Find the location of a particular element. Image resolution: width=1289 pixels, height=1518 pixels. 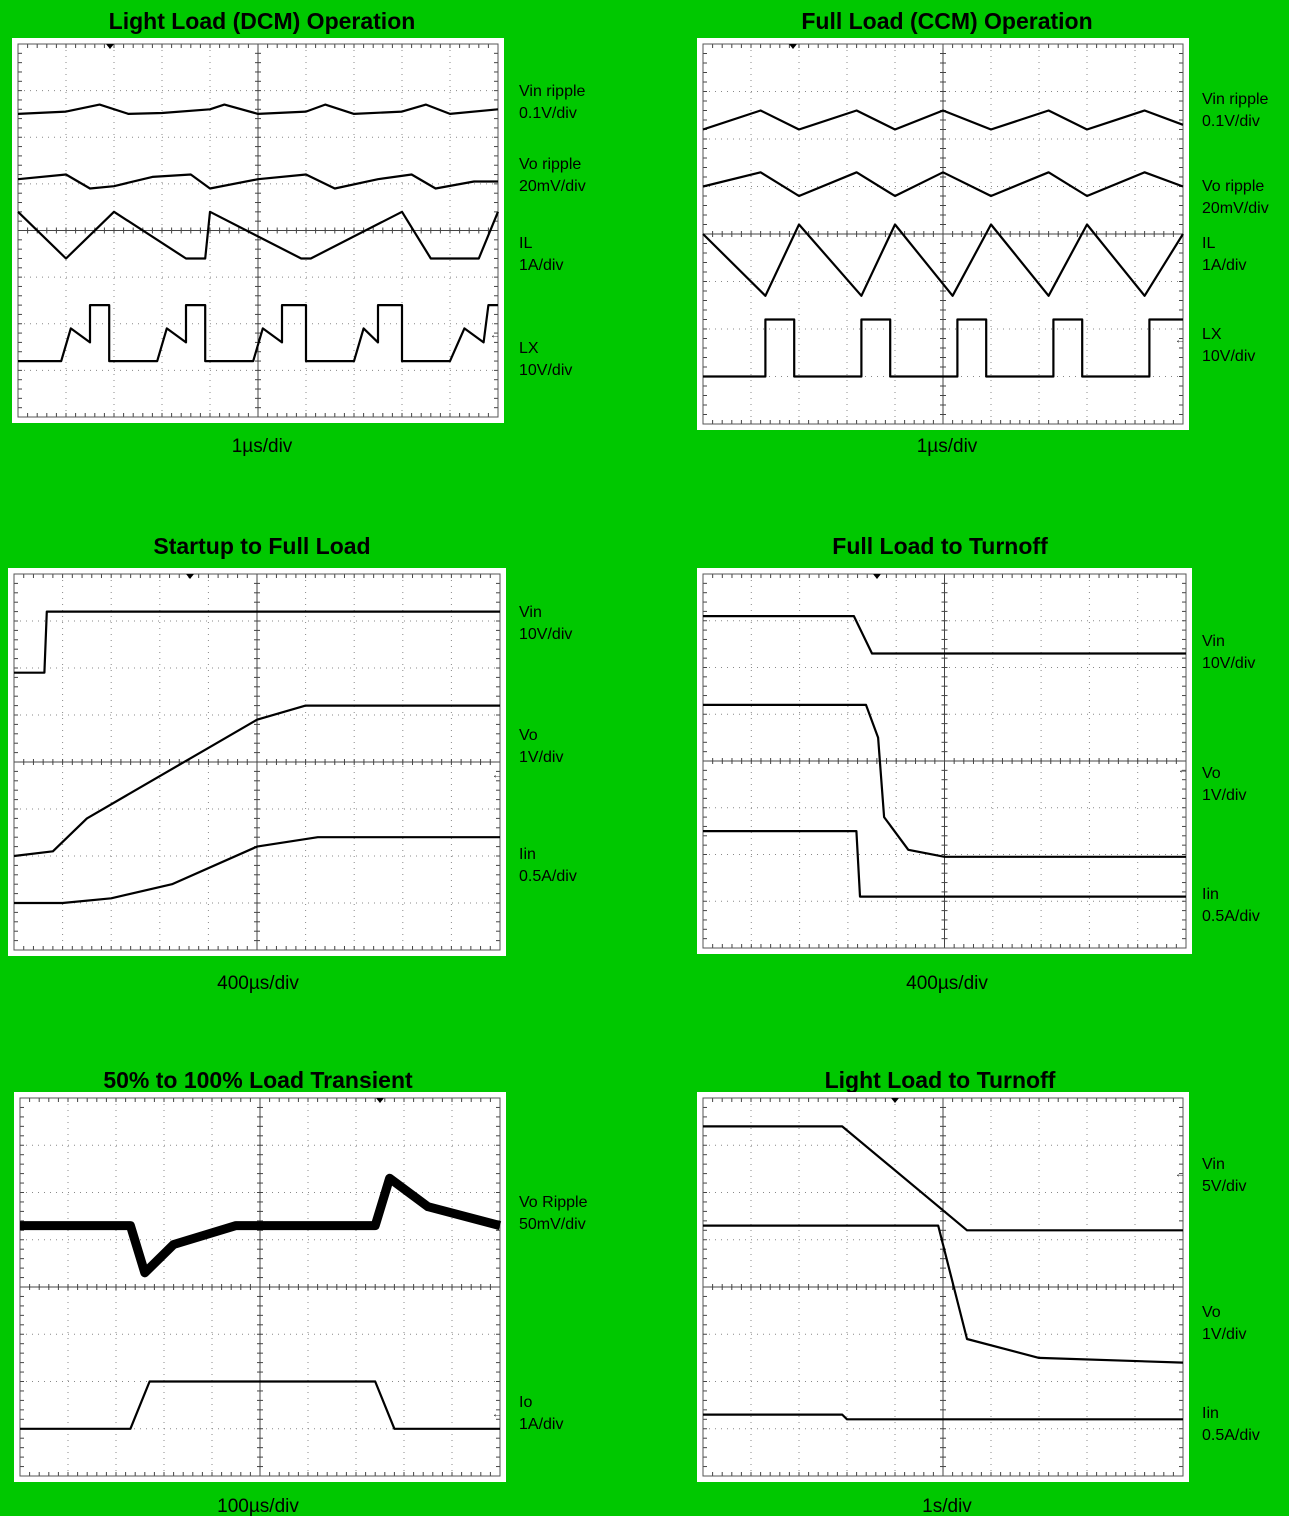

time-per-division: 1s/div is located at coordinates (947, 1506).